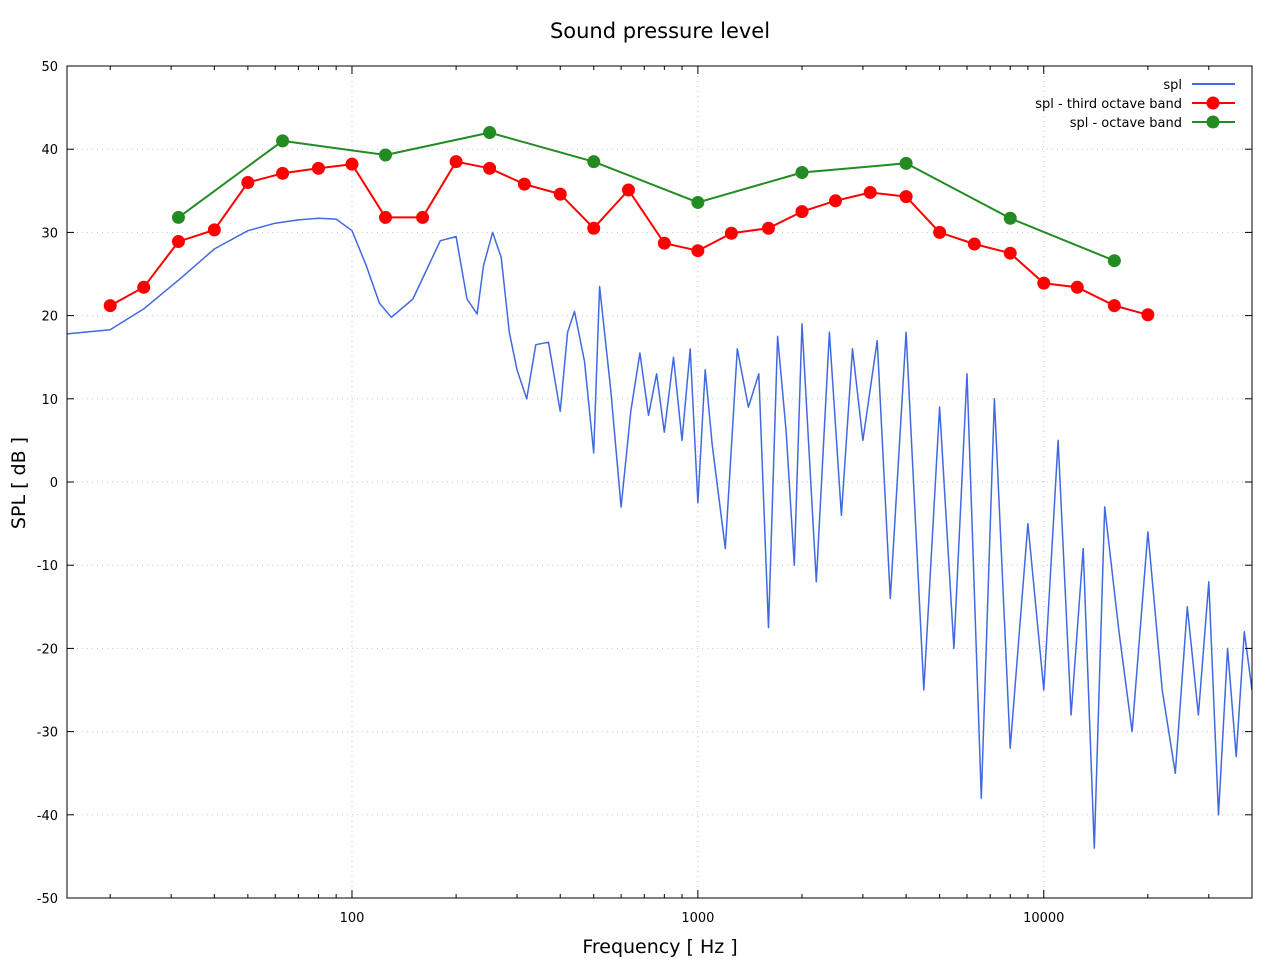 The image size is (1280, 960). What do you see at coordinates (47, 733) in the screenshot?
I see `y-tick-label: -30` at bounding box center [47, 733].